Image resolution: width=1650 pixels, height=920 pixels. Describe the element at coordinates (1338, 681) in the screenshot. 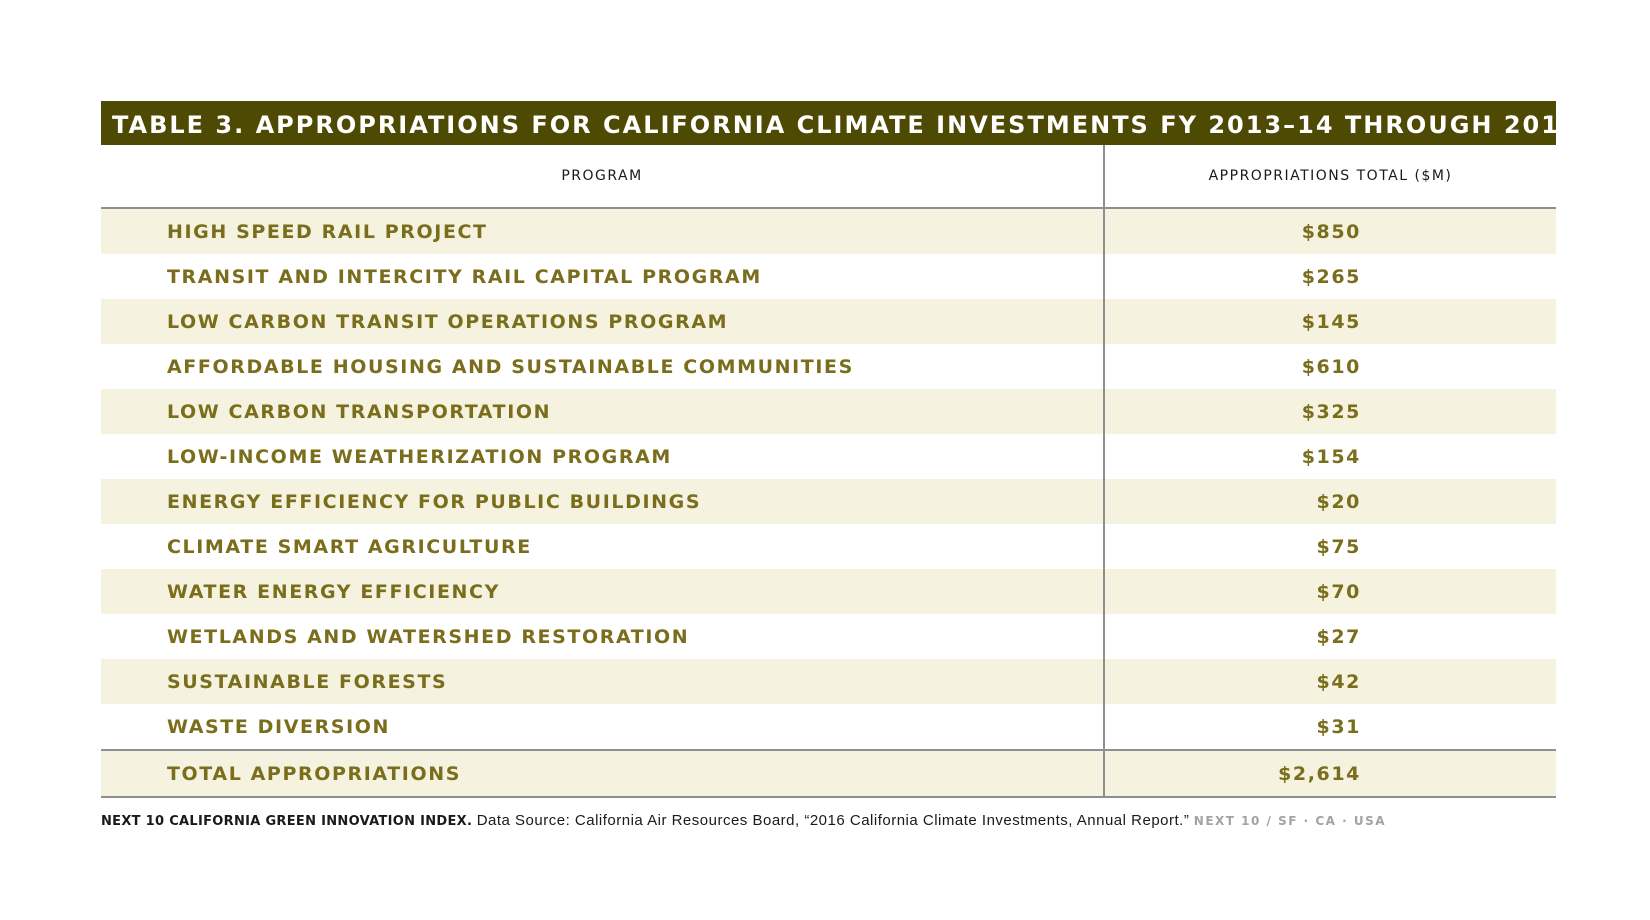

I see `value-cell: $42` at that location.